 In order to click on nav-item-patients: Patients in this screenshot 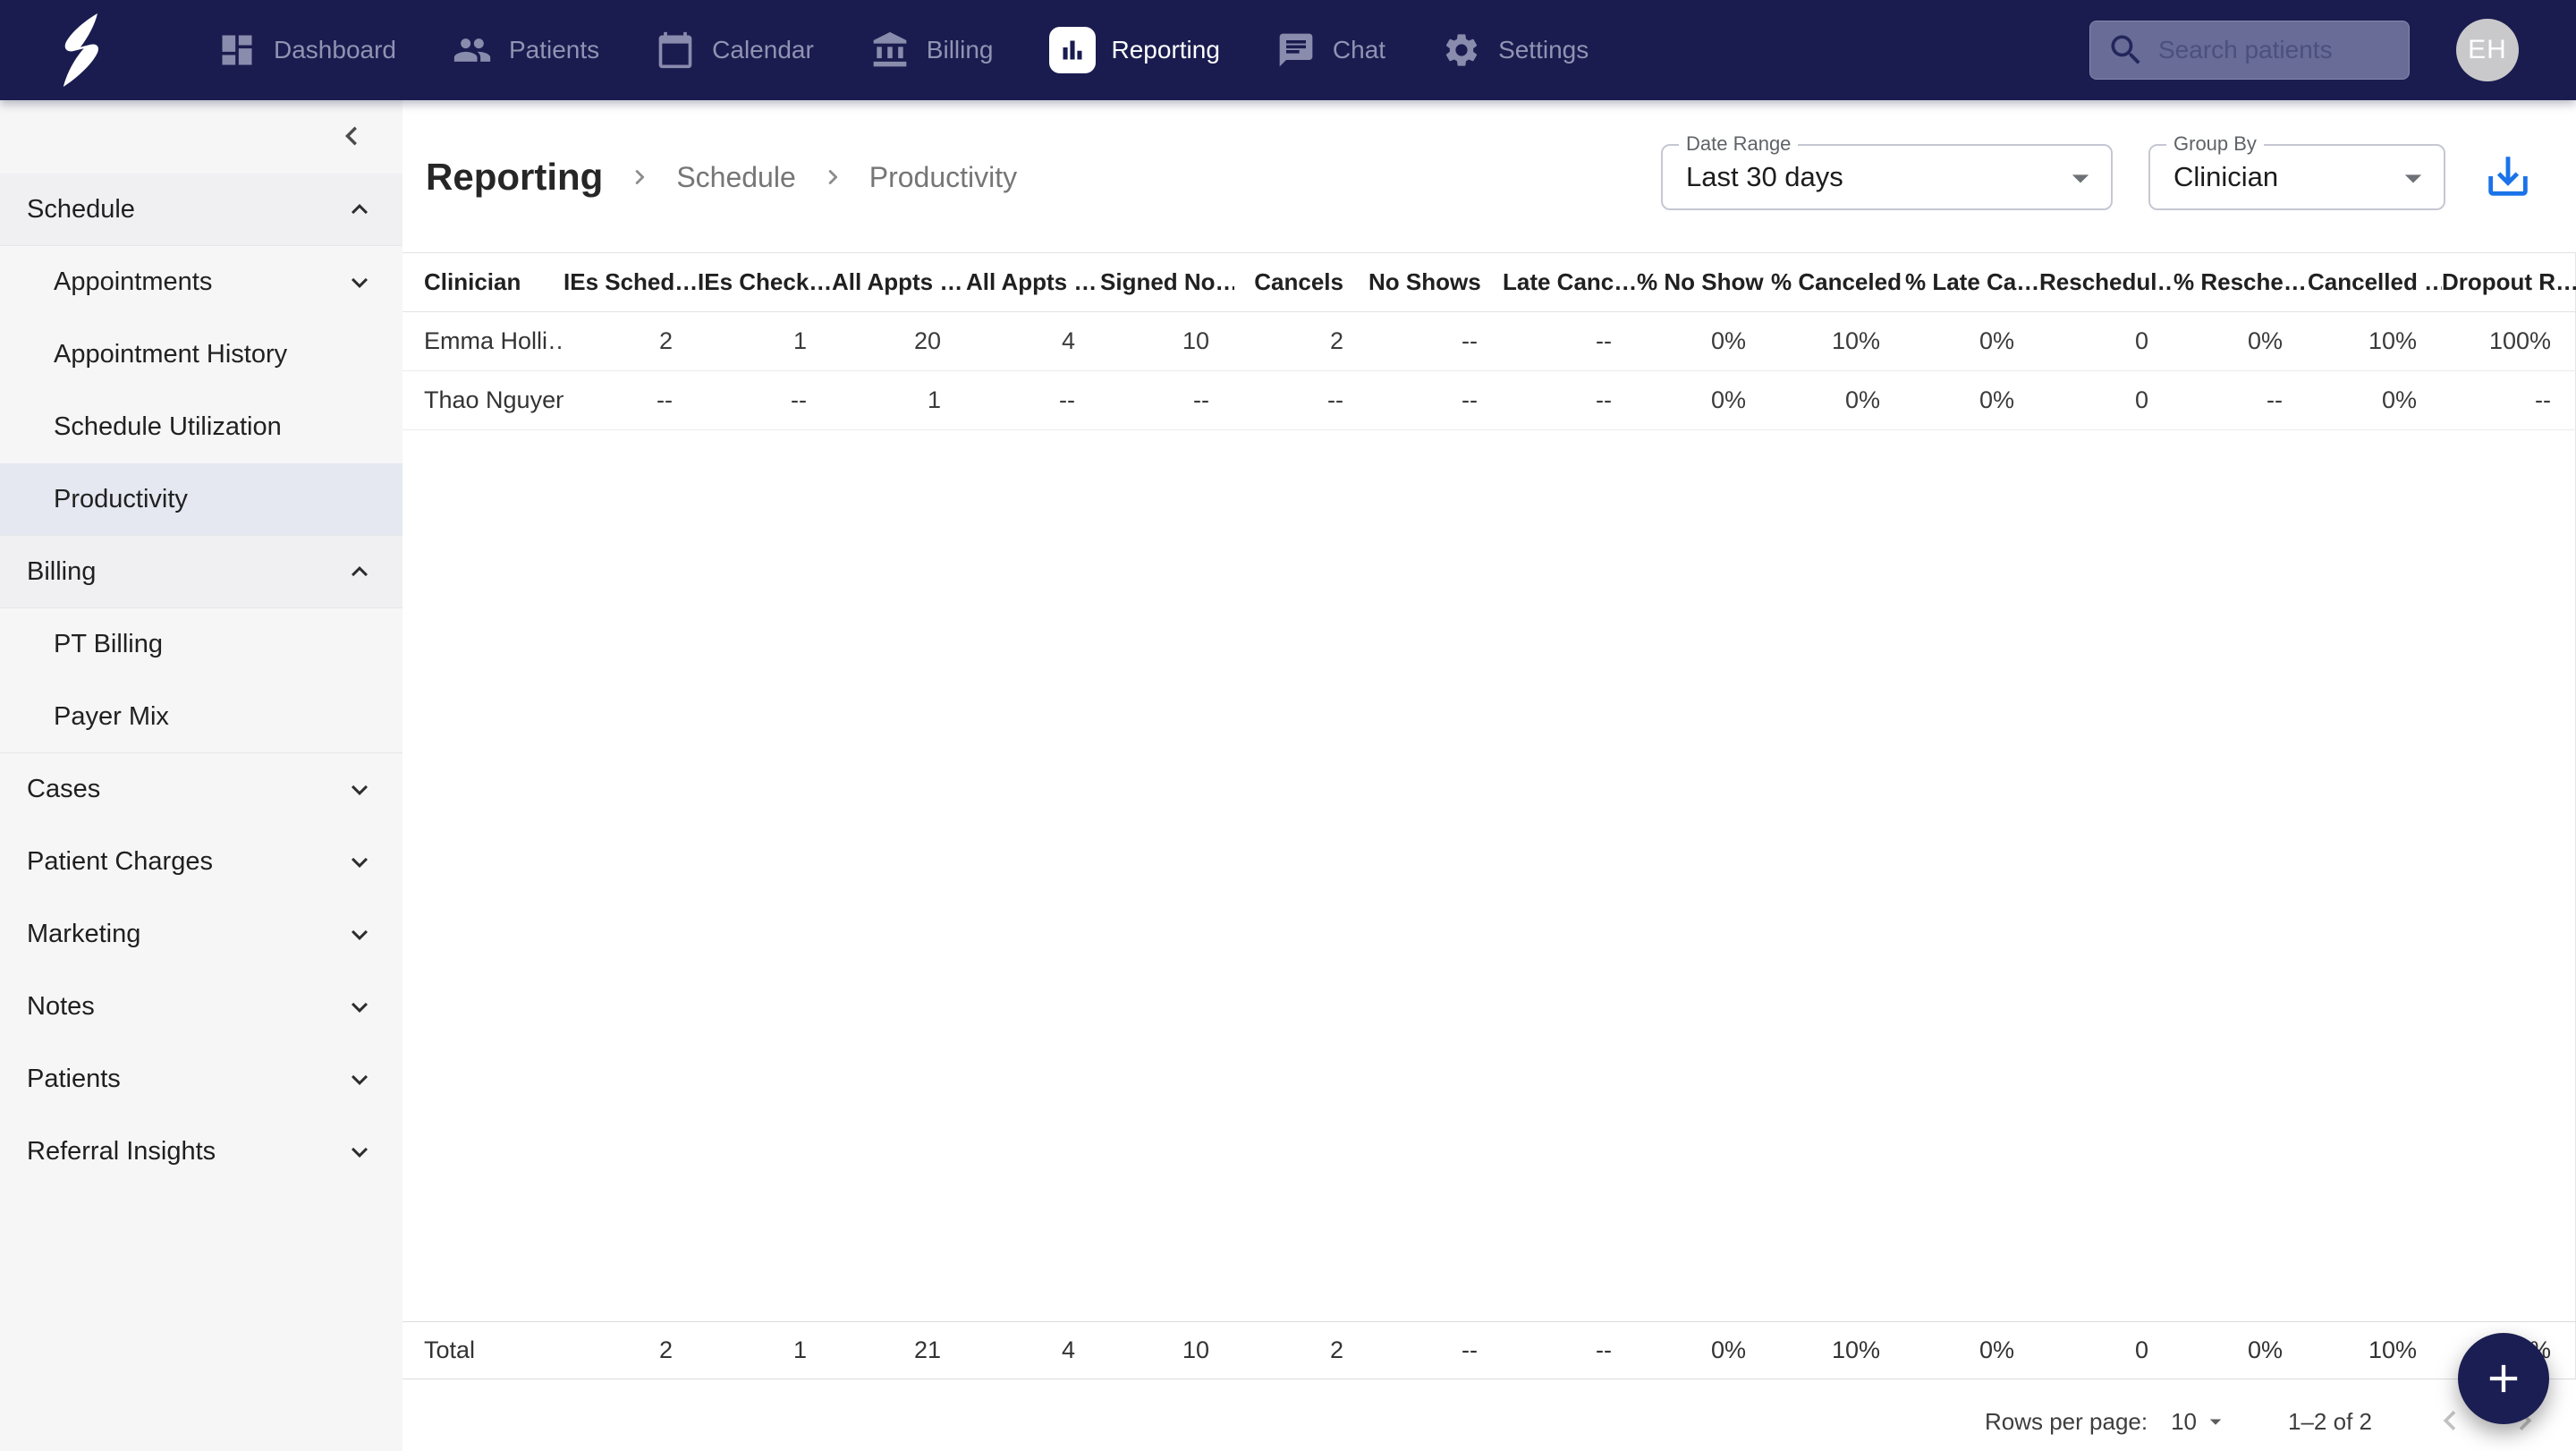, I will do `click(525, 50)`.